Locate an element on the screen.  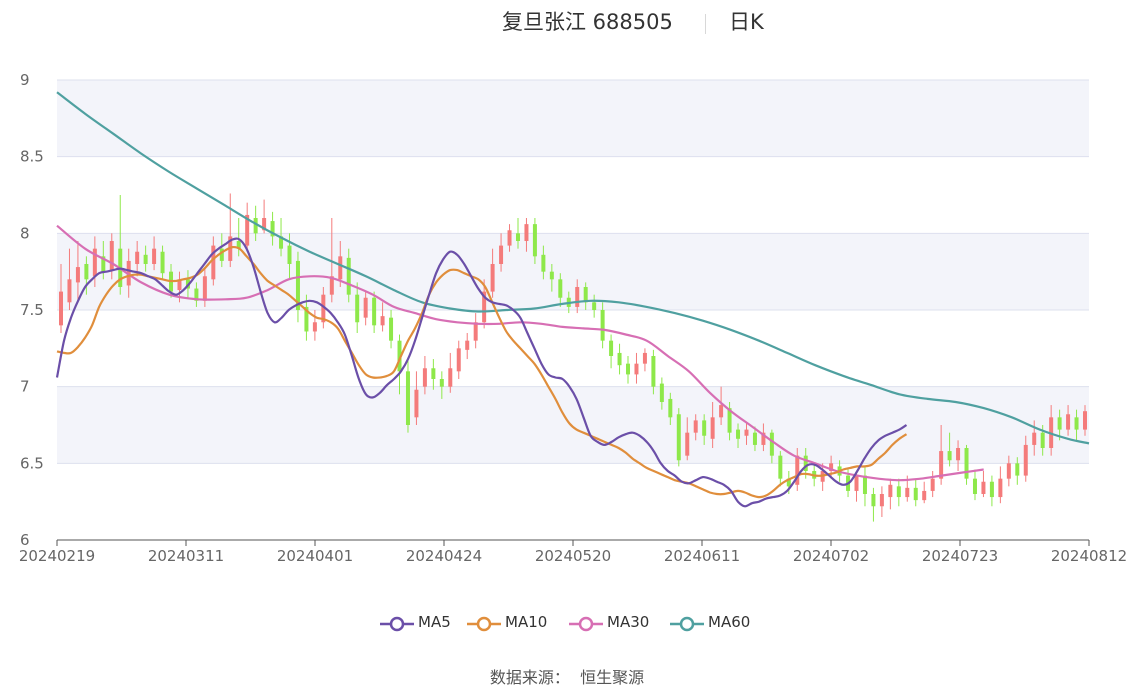
x-tick-label: 20240723 is located at coordinates (960, 556).